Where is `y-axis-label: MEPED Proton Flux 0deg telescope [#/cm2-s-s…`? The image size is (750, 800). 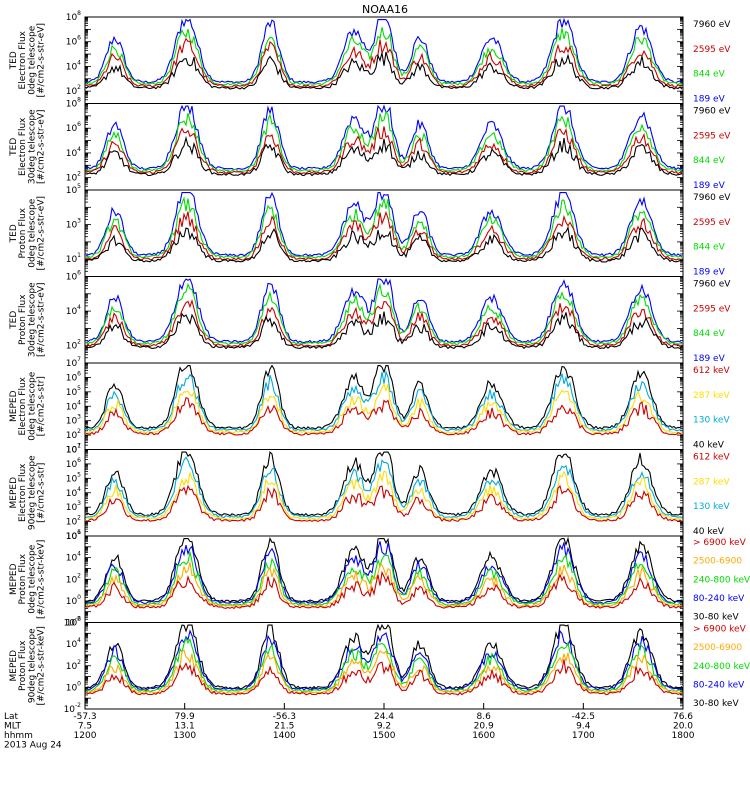
y-axis-label: MEPED Proton Flux 0deg telescope [#/cm2-s-s… is located at coordinates (28, 579).